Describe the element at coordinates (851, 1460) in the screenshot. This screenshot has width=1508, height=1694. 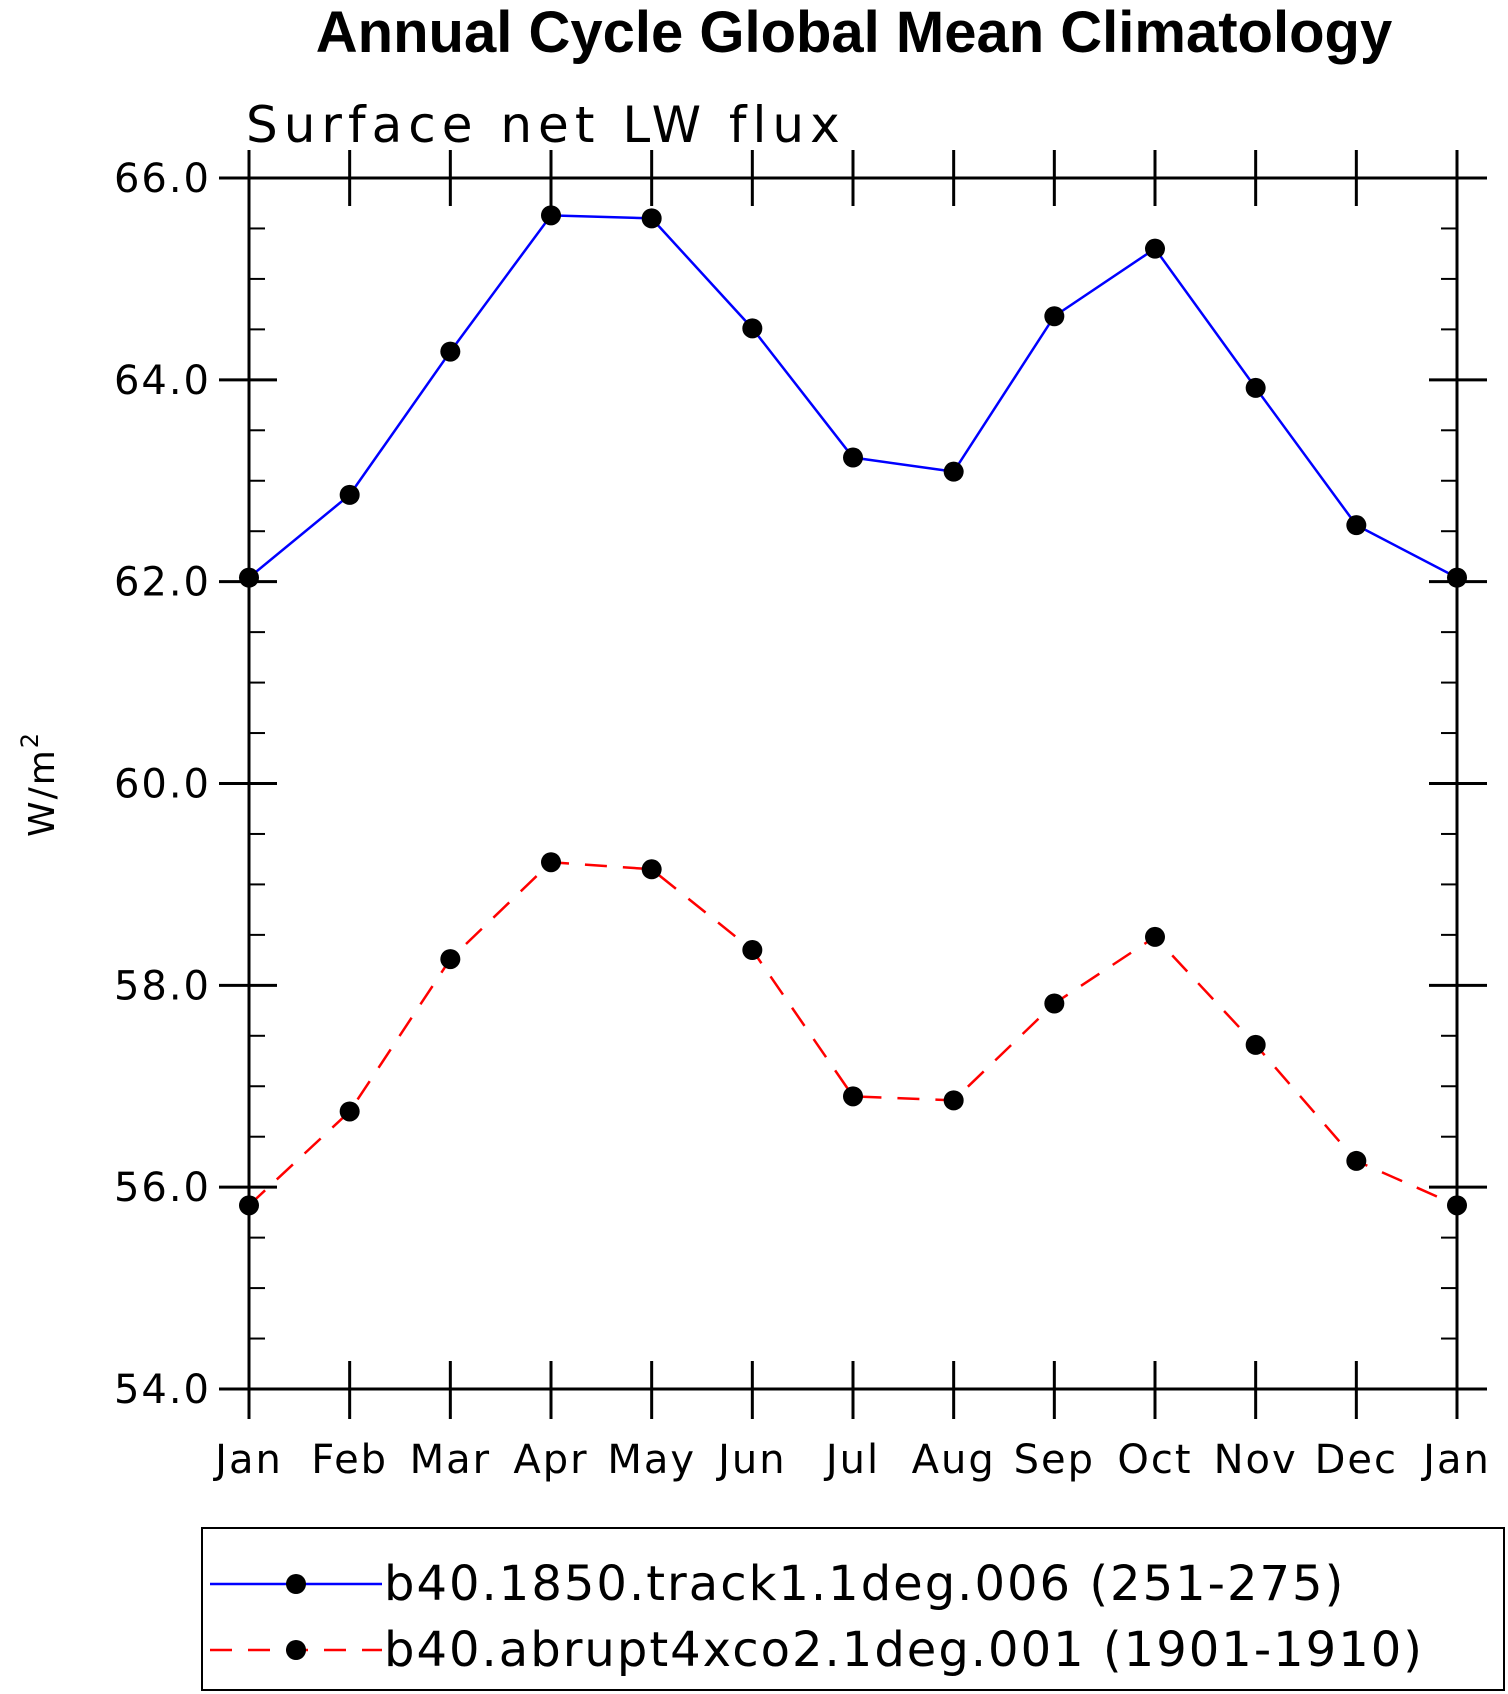
I see `x-tick-label: Jul` at that location.